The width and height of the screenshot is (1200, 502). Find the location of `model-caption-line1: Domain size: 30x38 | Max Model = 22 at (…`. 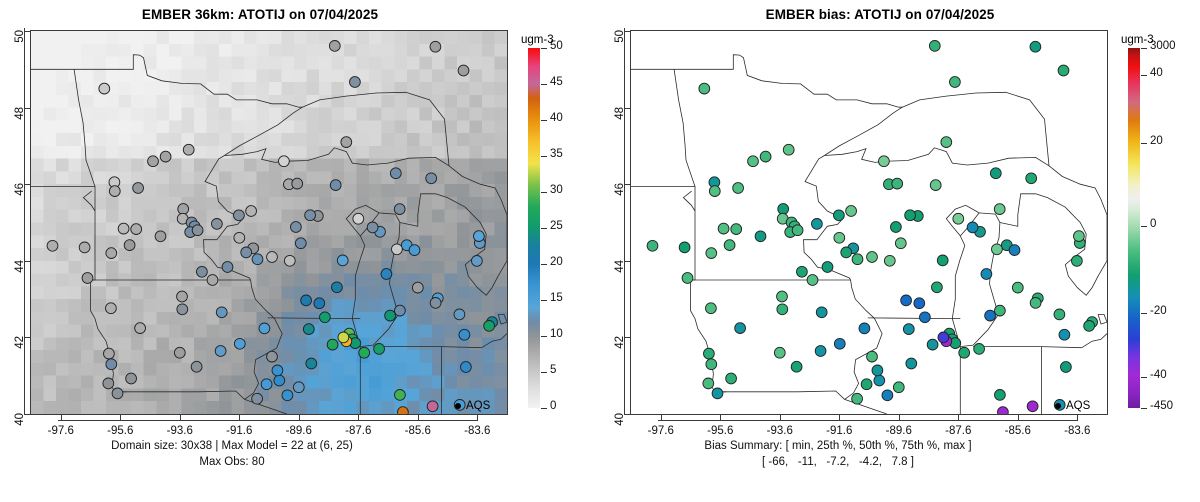

model-caption-line1: Domain size: 30x38 | Max Model = 22 at (… is located at coordinates (232, 446).